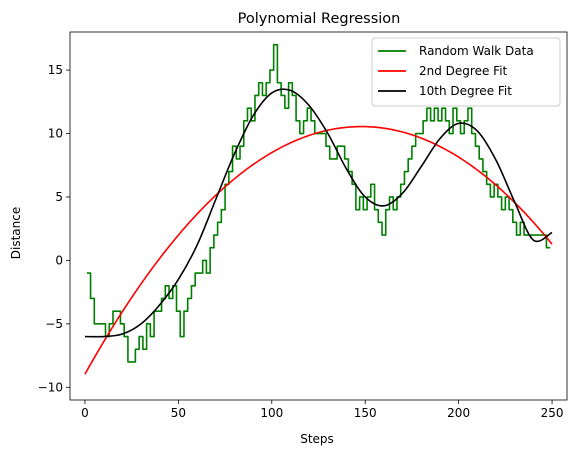 Image resolution: width=574 pixels, height=455 pixels. What do you see at coordinates (476, 51) in the screenshot?
I see `legend-label-random-walk-data: Random Walk Data` at bounding box center [476, 51].